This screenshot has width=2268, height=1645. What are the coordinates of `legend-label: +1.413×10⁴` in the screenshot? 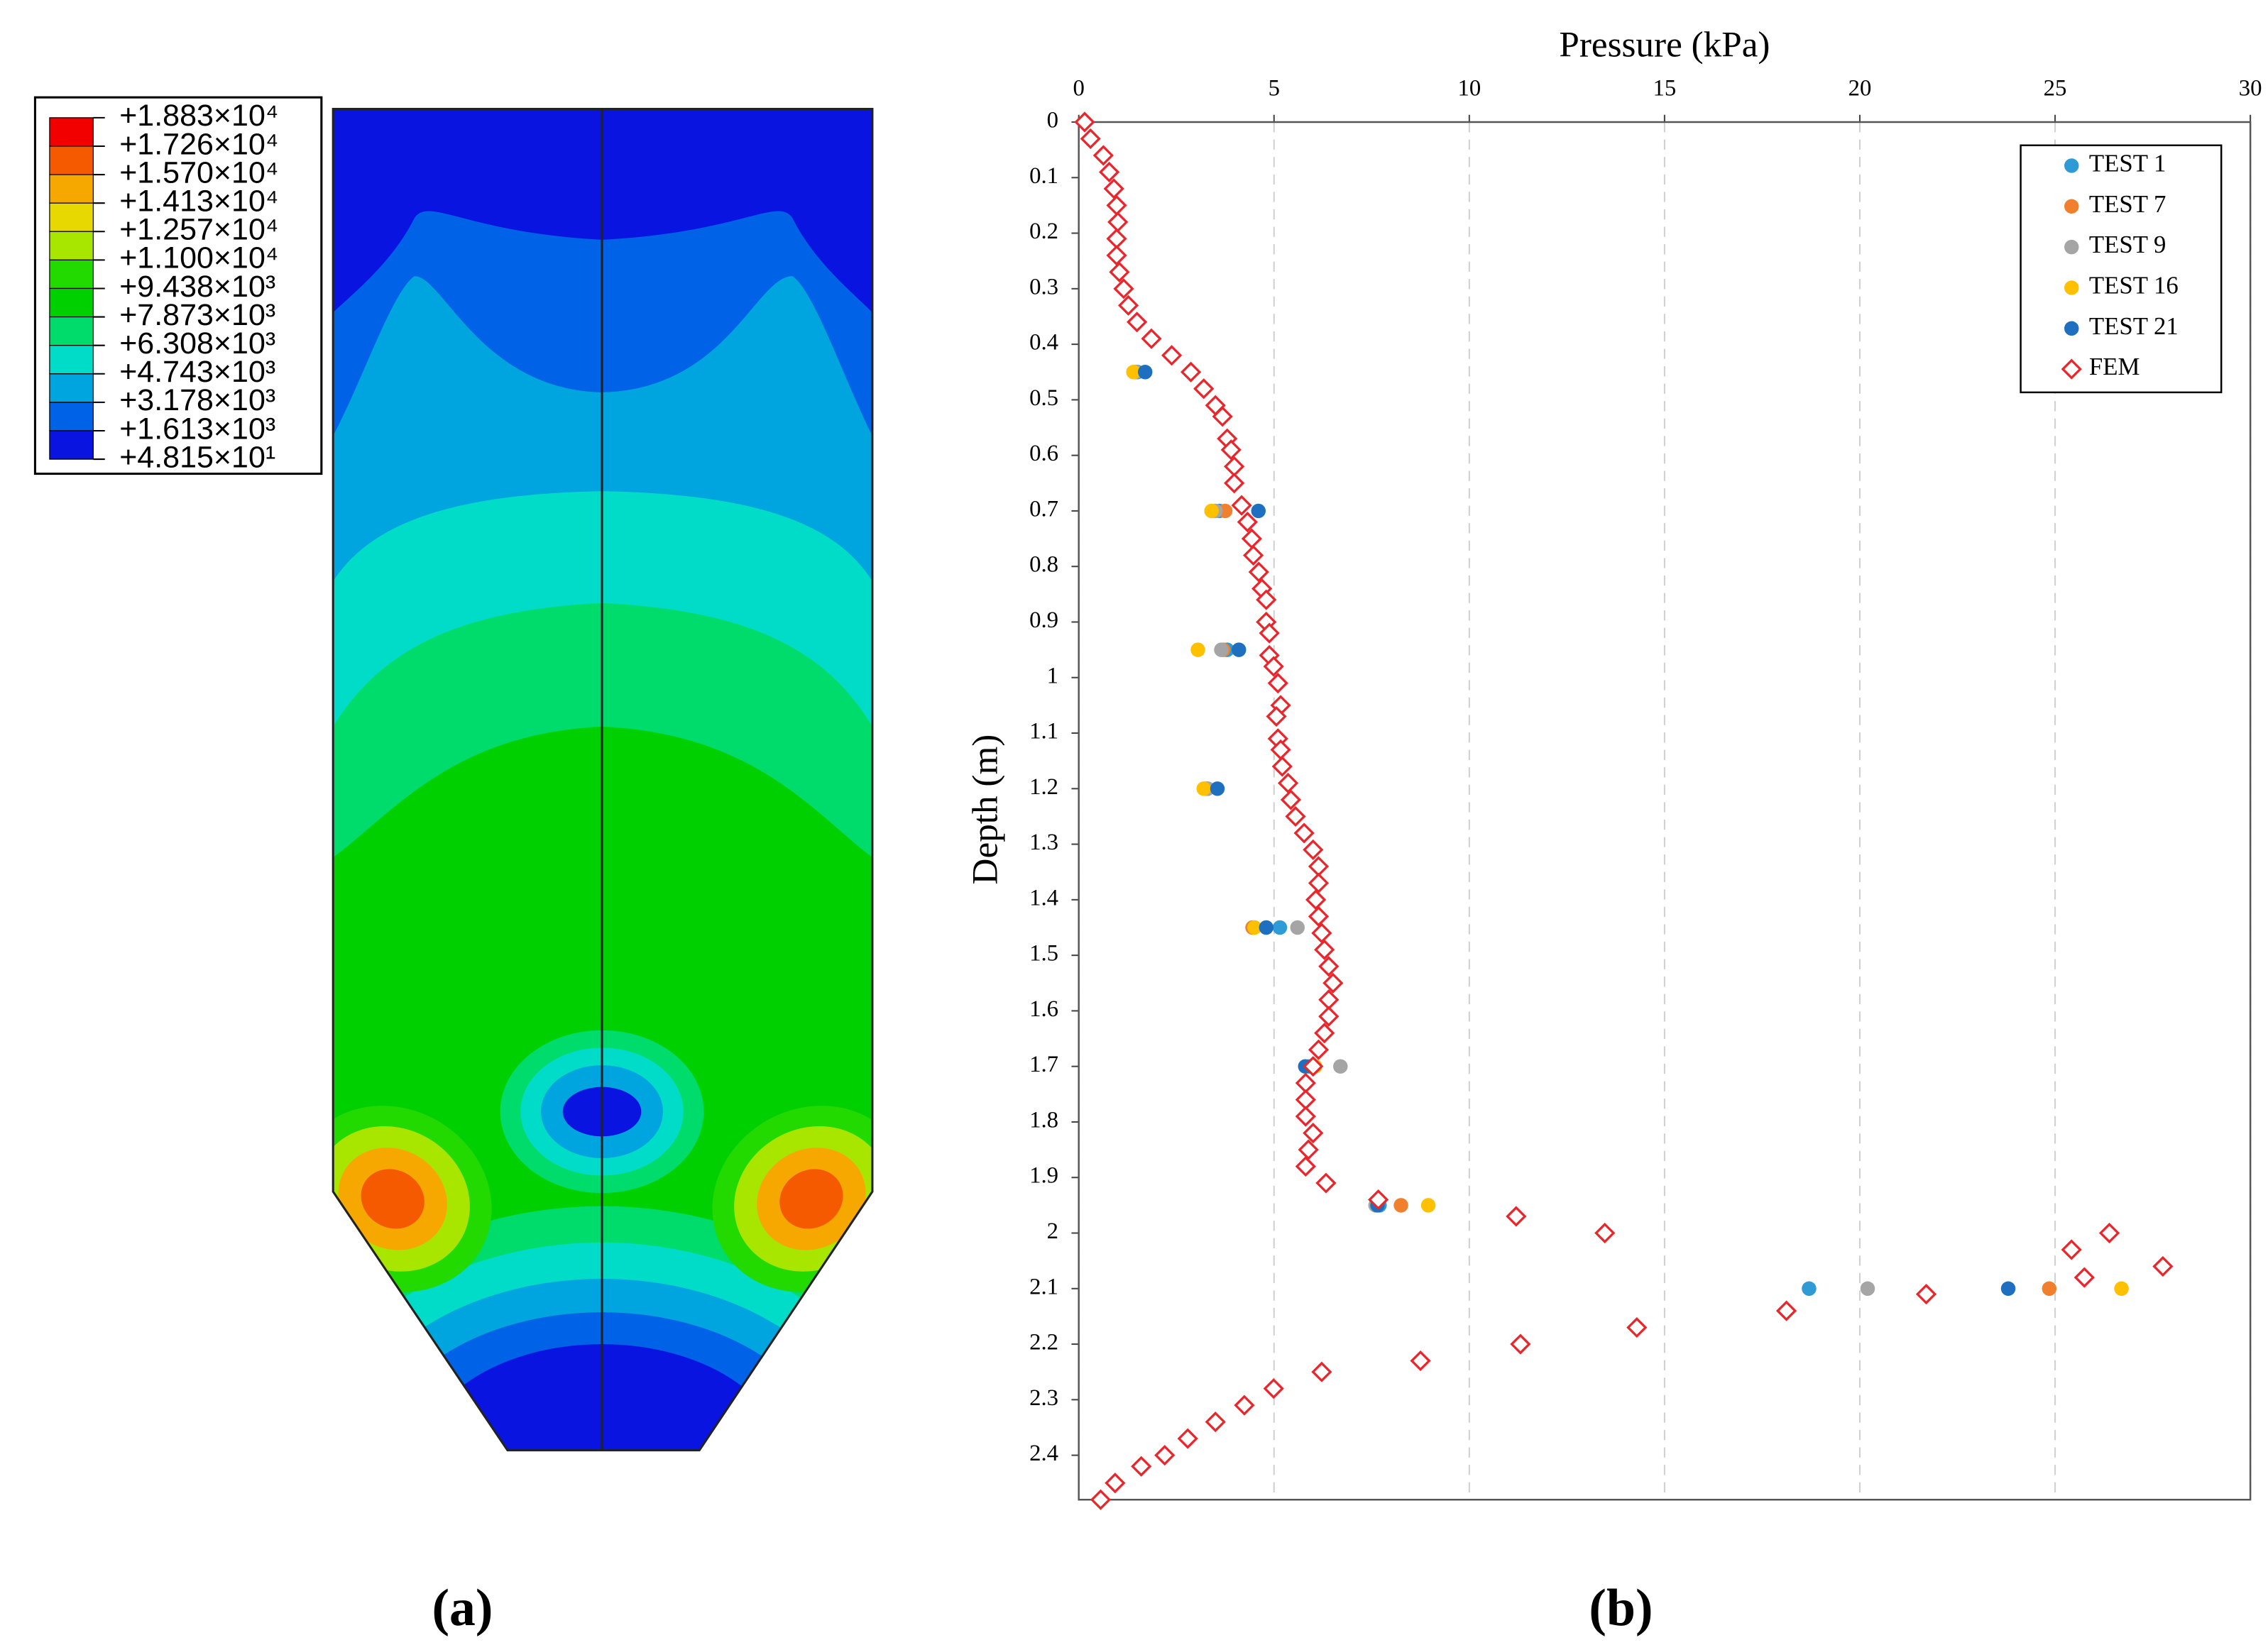 It's located at (198, 202).